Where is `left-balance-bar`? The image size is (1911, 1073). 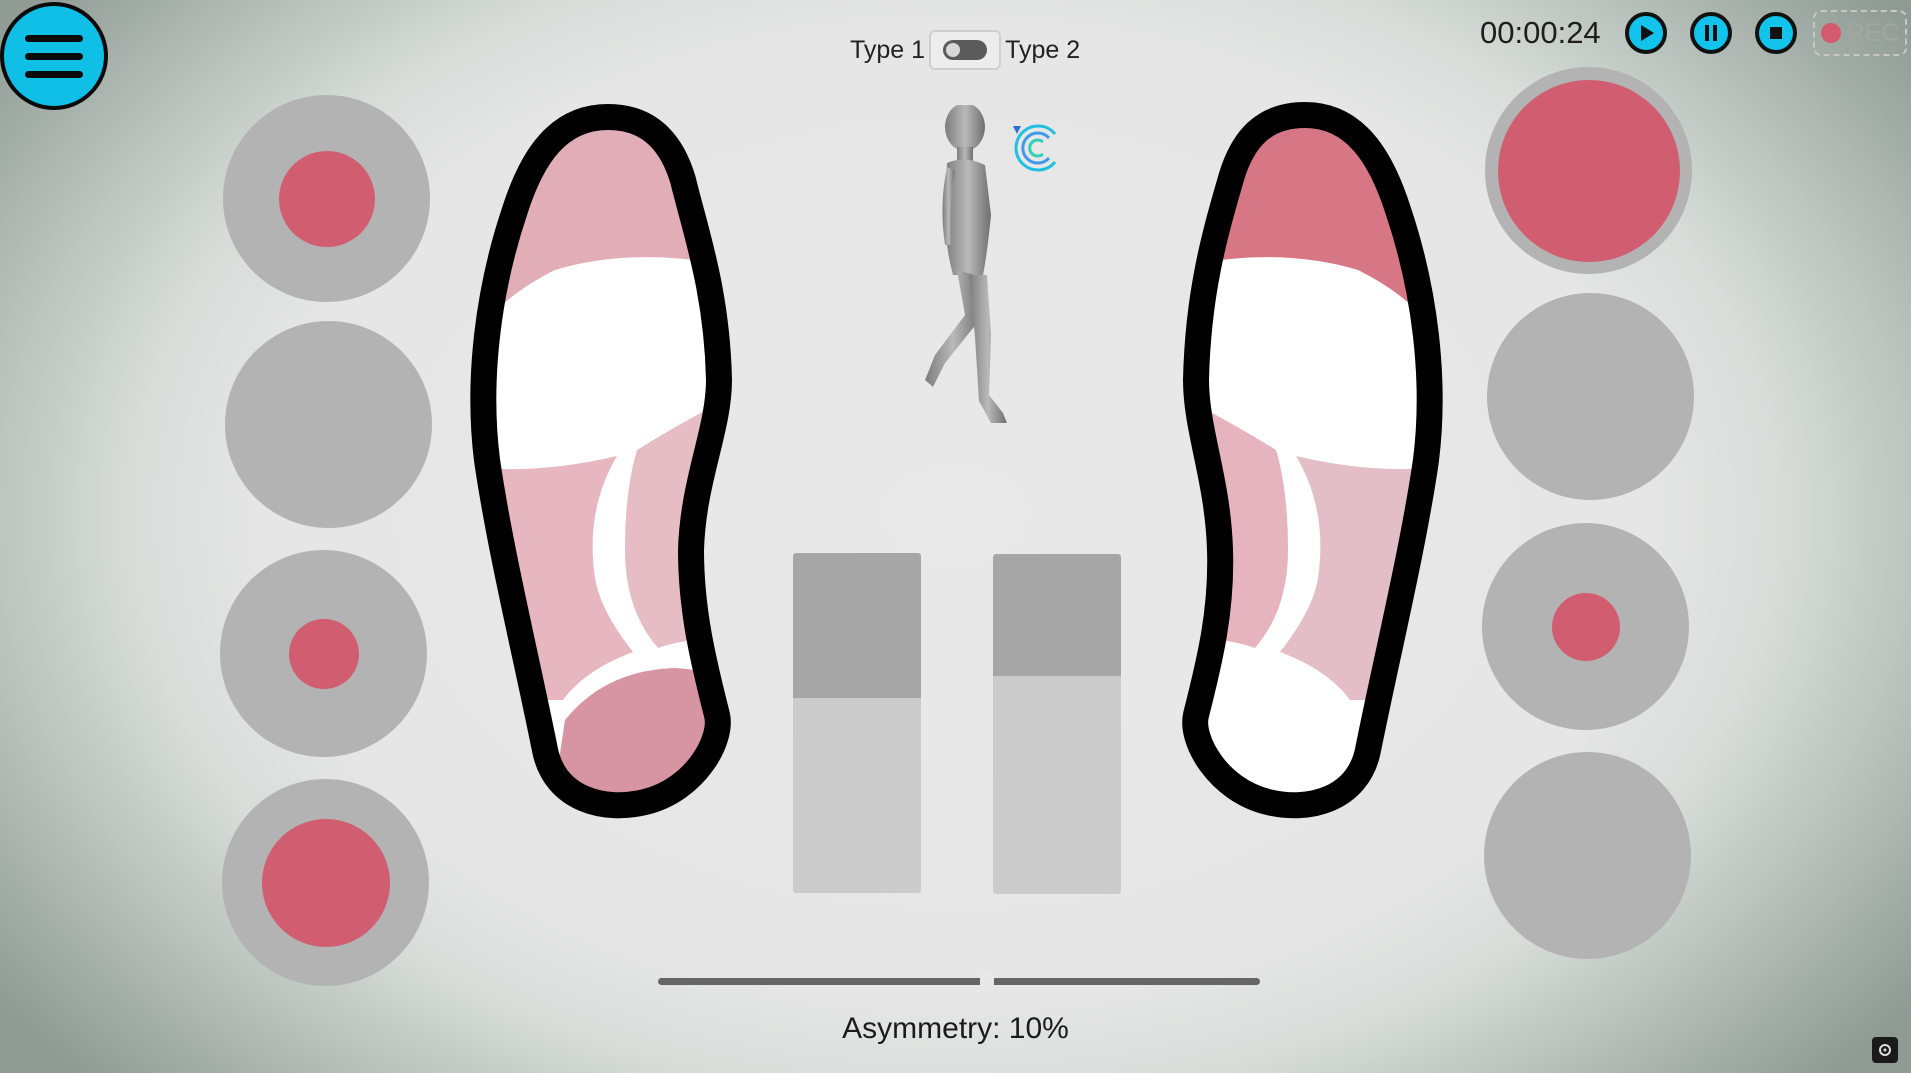
left-balance-bar is located at coordinates (857, 723).